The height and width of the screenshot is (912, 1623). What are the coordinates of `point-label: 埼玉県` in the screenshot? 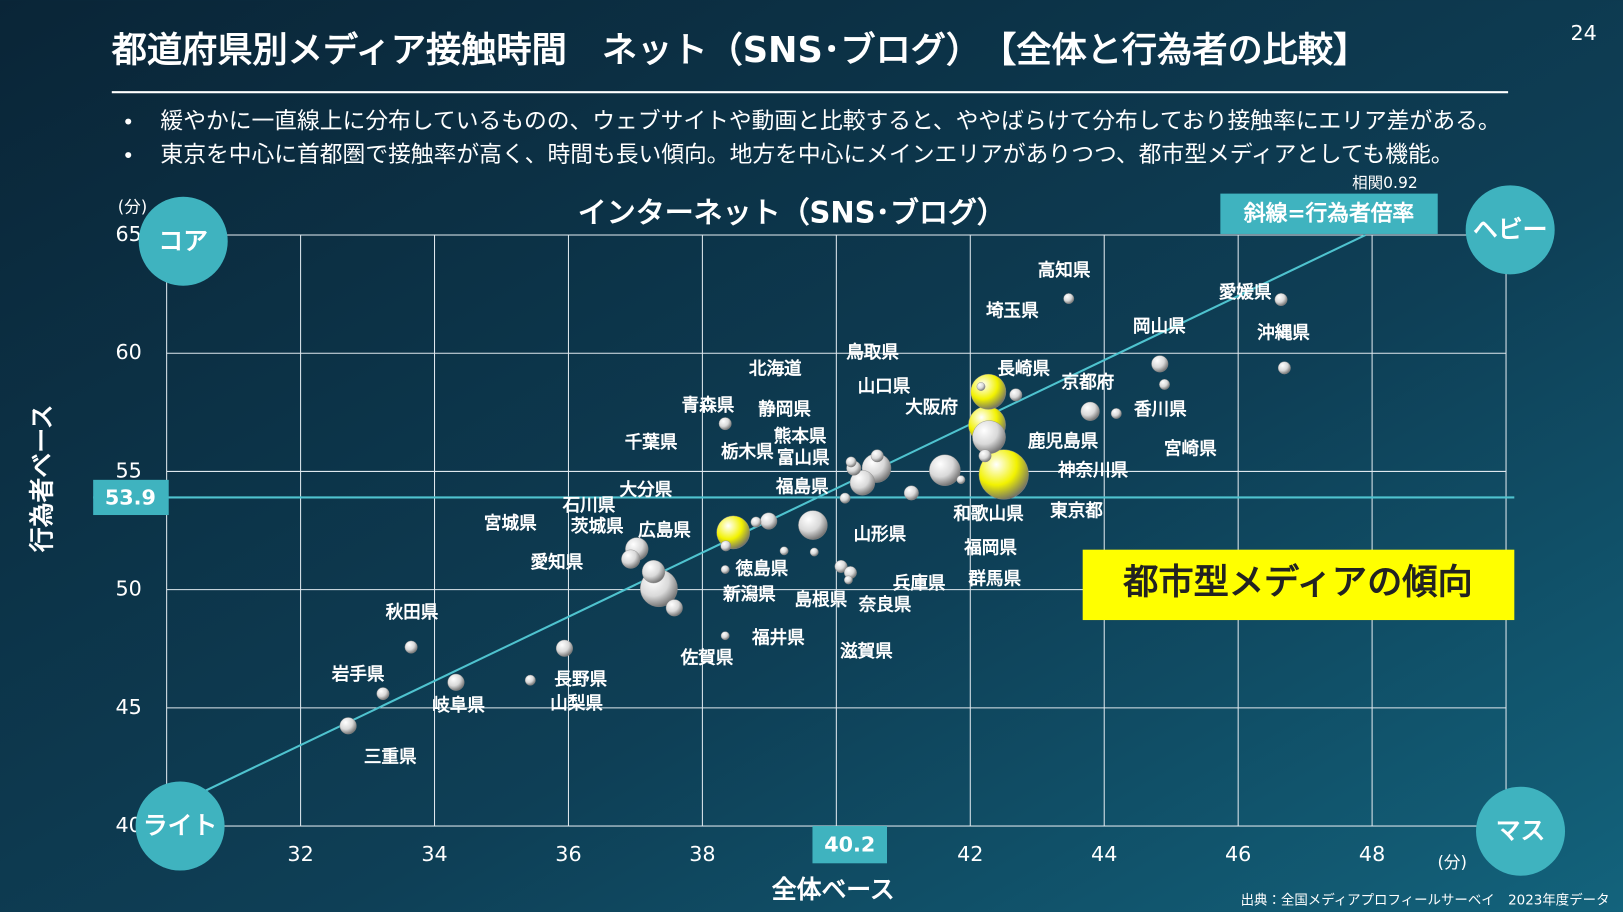 It's located at (1012, 311).